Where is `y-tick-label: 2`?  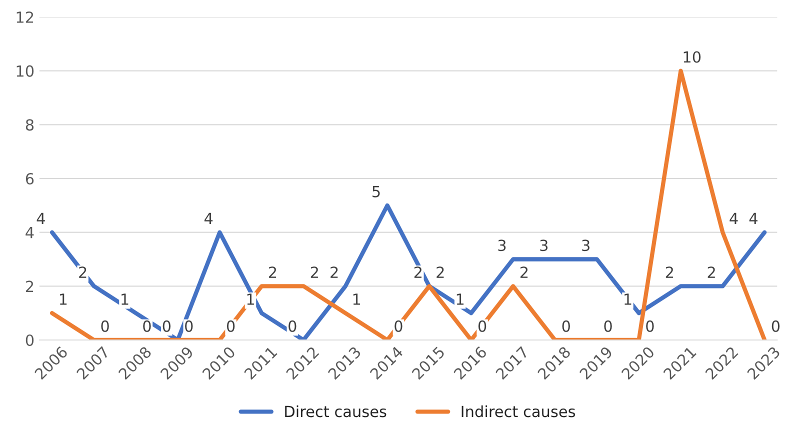 y-tick-label: 2 is located at coordinates (30, 286).